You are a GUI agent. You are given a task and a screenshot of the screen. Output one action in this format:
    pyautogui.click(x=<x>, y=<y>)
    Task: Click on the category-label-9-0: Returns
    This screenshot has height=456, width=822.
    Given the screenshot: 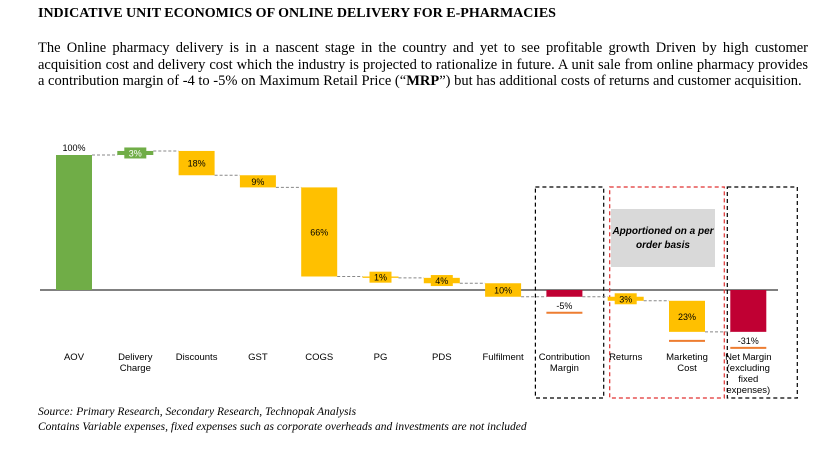 What is the action you would take?
    pyautogui.click(x=626, y=357)
    